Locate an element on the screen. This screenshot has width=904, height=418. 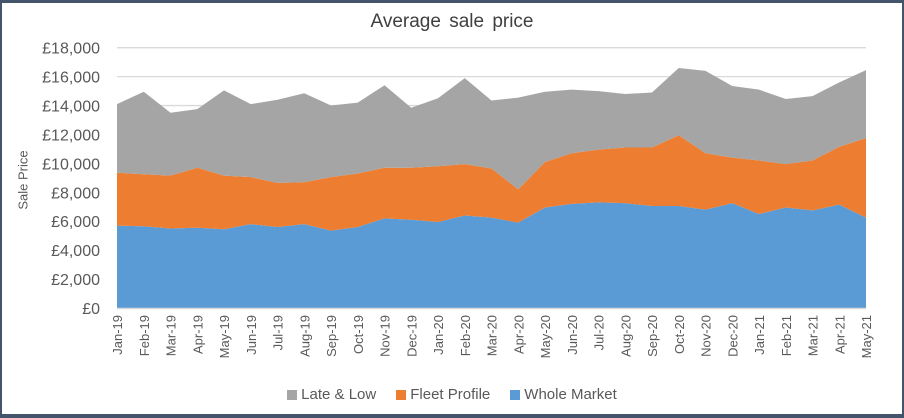
x-tick-label: Oct-19 is located at coordinates (358, 334).